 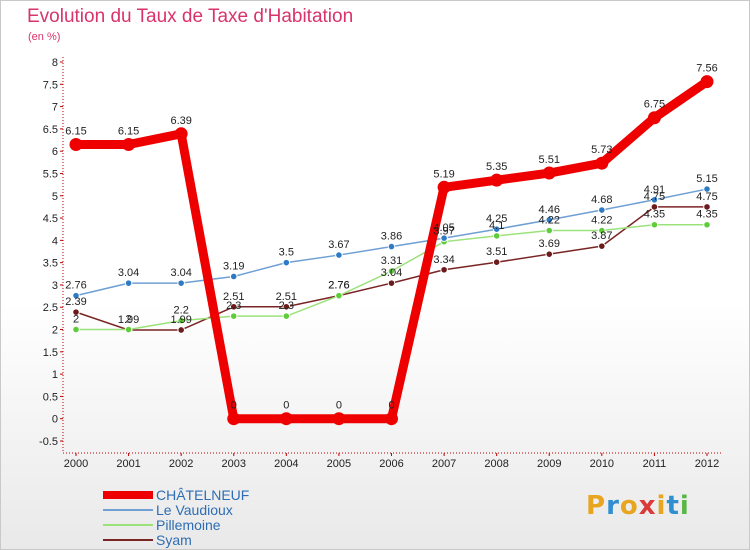 What do you see at coordinates (339, 464) in the screenshot?
I see `x-tick-label: 2005` at bounding box center [339, 464].